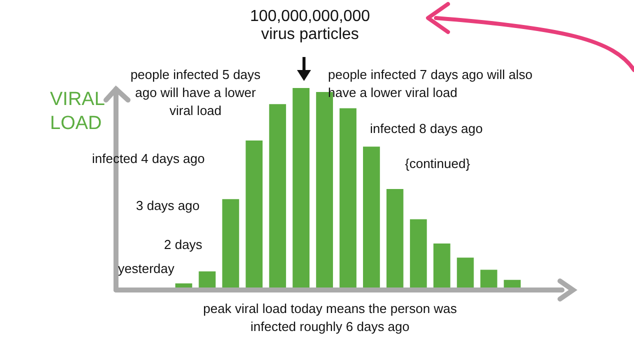 Image resolution: width=634 pixels, height=347 pixels. What do you see at coordinates (195, 93) in the screenshot?
I see `annotation: people infected 5 days ago will have a lower viral load` at bounding box center [195, 93].